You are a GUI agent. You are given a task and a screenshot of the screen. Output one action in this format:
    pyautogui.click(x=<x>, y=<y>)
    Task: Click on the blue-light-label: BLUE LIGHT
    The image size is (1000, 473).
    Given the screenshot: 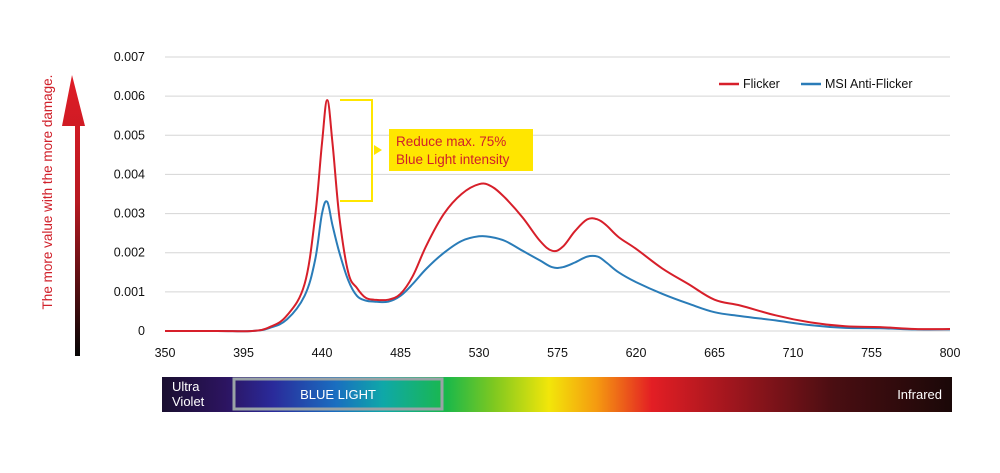 What is the action you would take?
    pyautogui.click(x=338, y=394)
    